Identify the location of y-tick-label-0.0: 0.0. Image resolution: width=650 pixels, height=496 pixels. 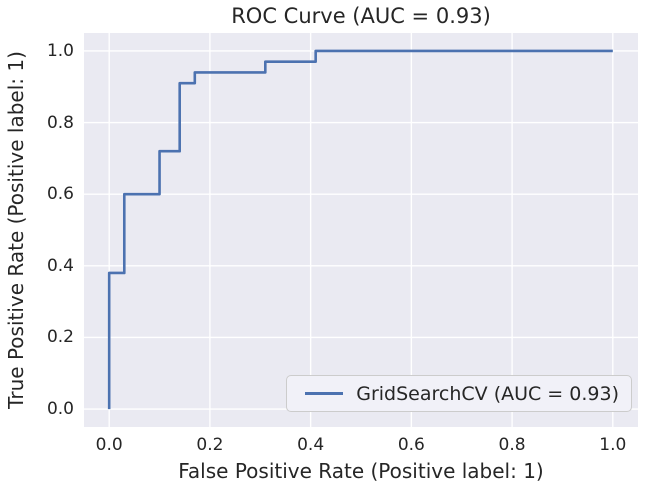
(60, 409).